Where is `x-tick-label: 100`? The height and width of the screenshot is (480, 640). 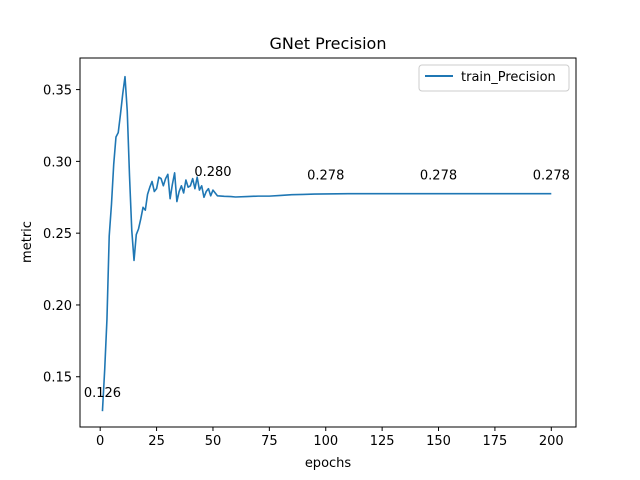 x-tick-label: 100 is located at coordinates (325, 441).